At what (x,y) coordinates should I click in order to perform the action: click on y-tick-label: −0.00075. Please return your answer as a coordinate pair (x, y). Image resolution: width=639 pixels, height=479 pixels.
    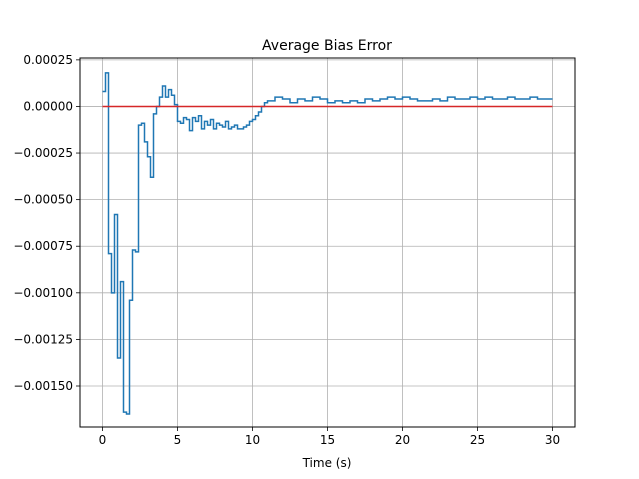
    Looking at the image, I should click on (43, 246).